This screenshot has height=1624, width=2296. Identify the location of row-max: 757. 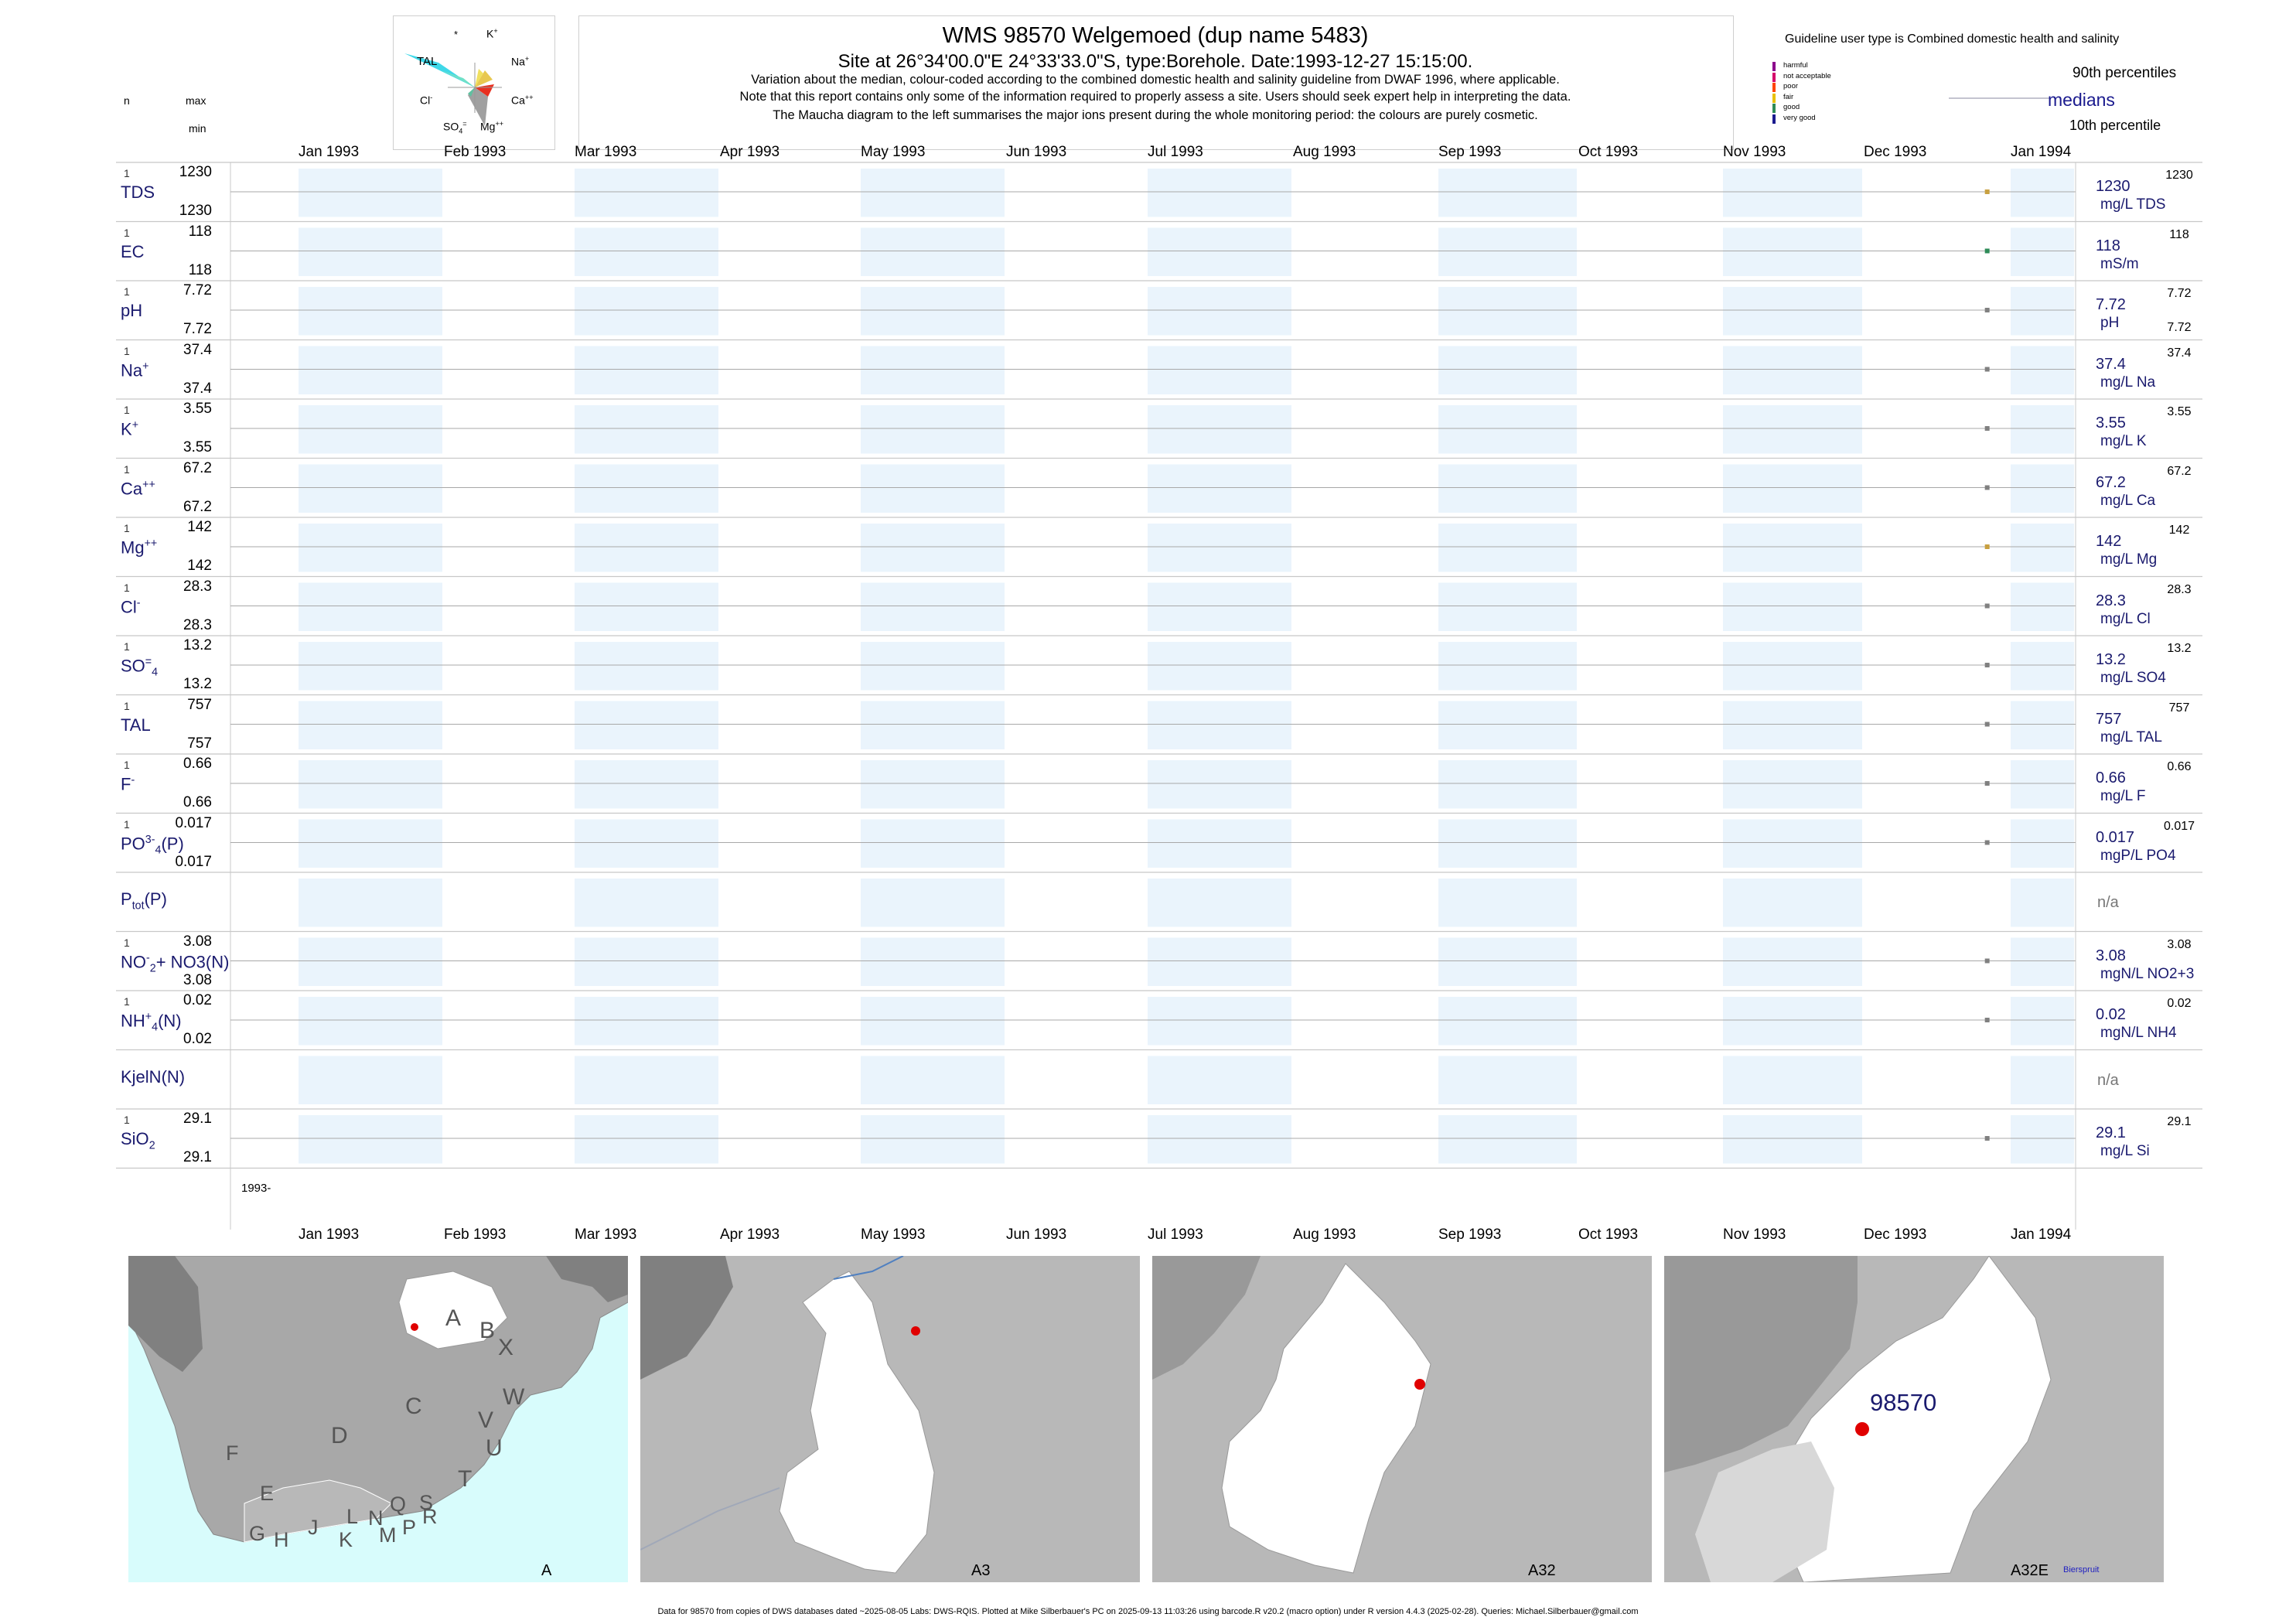
(199, 704).